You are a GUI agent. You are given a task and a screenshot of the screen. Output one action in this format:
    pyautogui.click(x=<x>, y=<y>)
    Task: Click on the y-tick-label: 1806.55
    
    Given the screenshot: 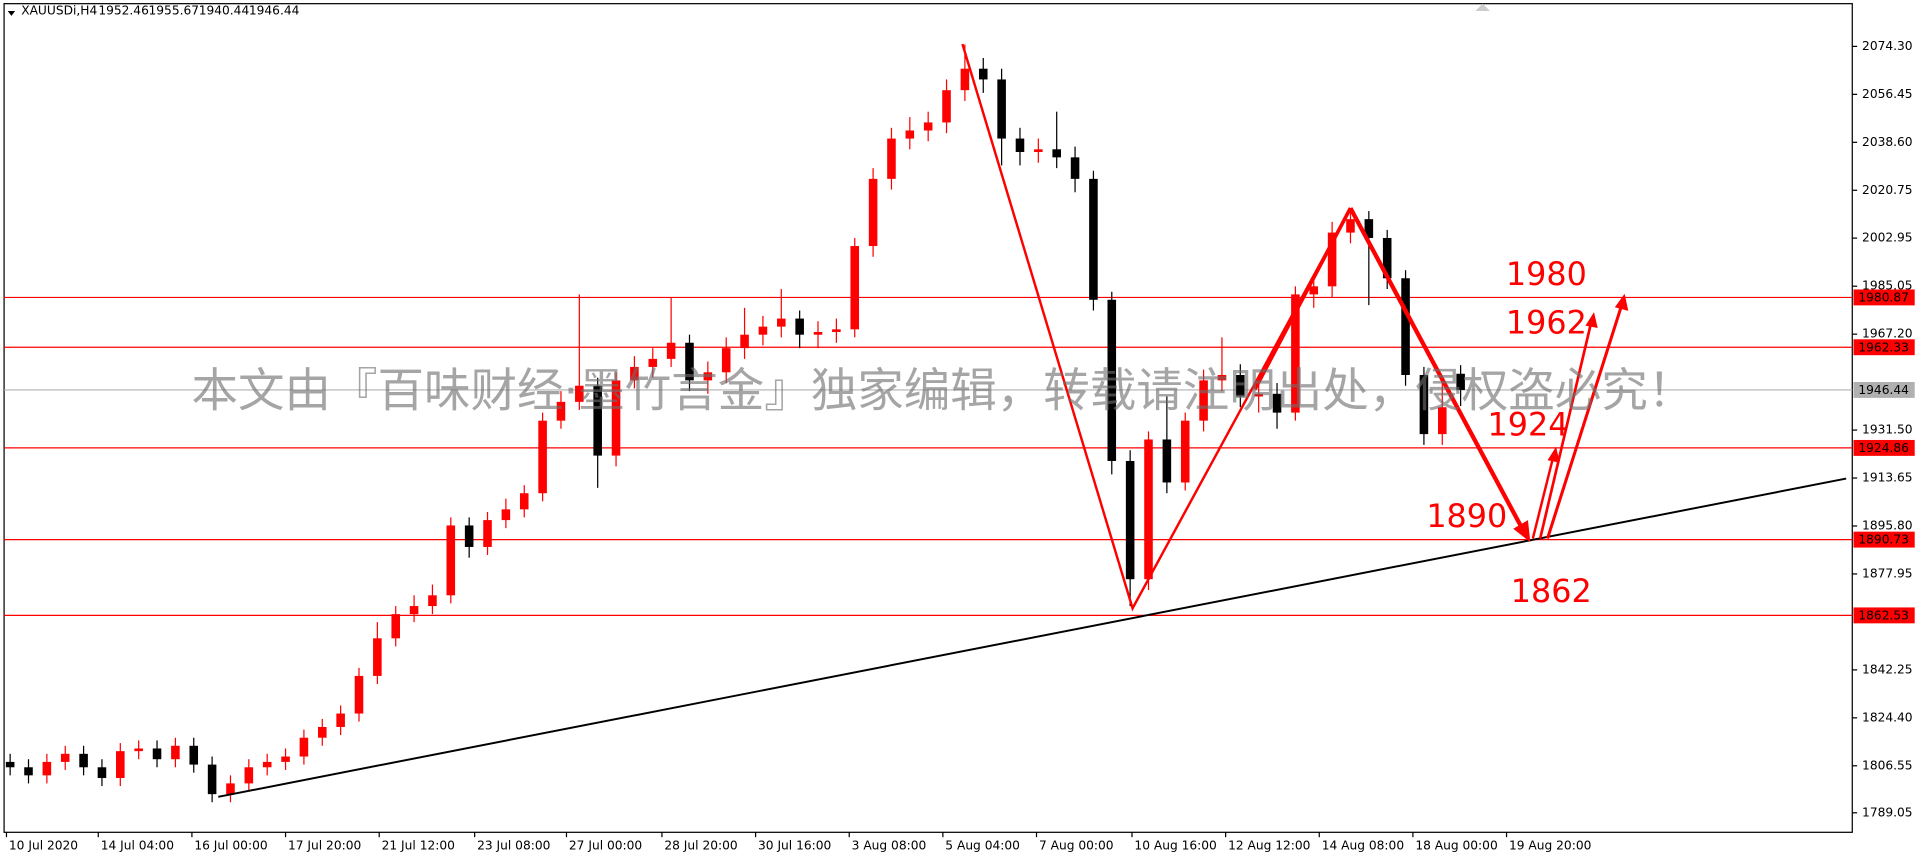 What is the action you would take?
    pyautogui.click(x=1887, y=765)
    